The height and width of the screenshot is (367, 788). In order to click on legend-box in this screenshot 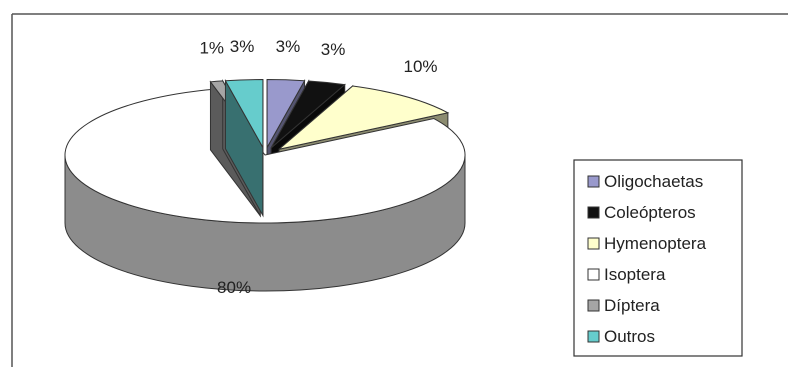, I will do `click(658, 258)`.